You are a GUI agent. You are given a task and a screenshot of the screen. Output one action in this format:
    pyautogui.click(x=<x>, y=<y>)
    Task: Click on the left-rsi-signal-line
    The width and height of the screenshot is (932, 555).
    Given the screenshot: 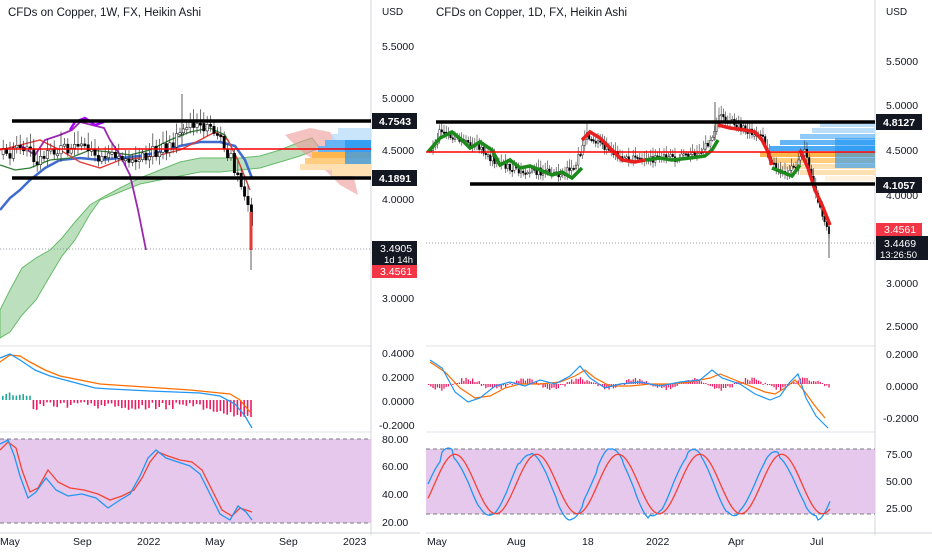 What is the action you would take?
    pyautogui.click(x=126, y=479)
    